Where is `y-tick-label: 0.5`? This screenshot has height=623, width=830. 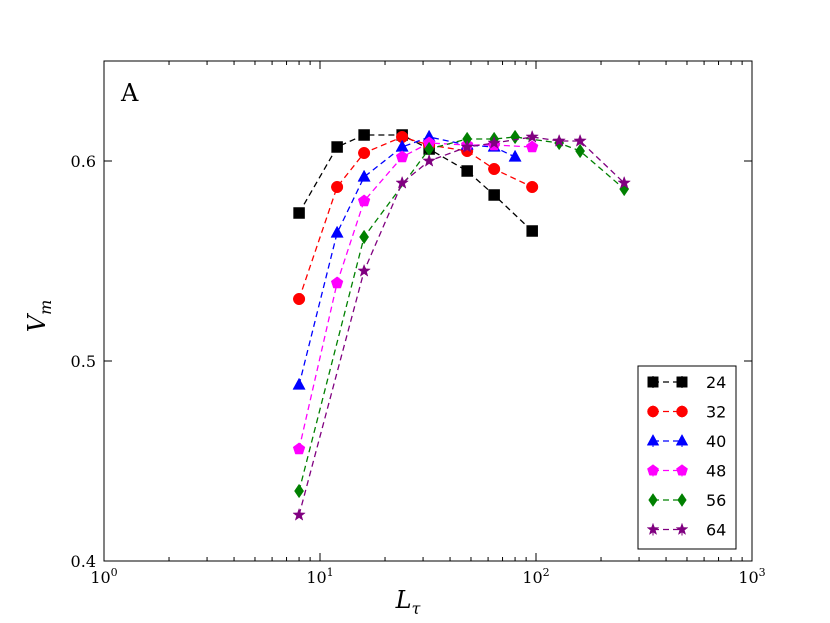
y-tick-label: 0.5 is located at coordinates (83, 361).